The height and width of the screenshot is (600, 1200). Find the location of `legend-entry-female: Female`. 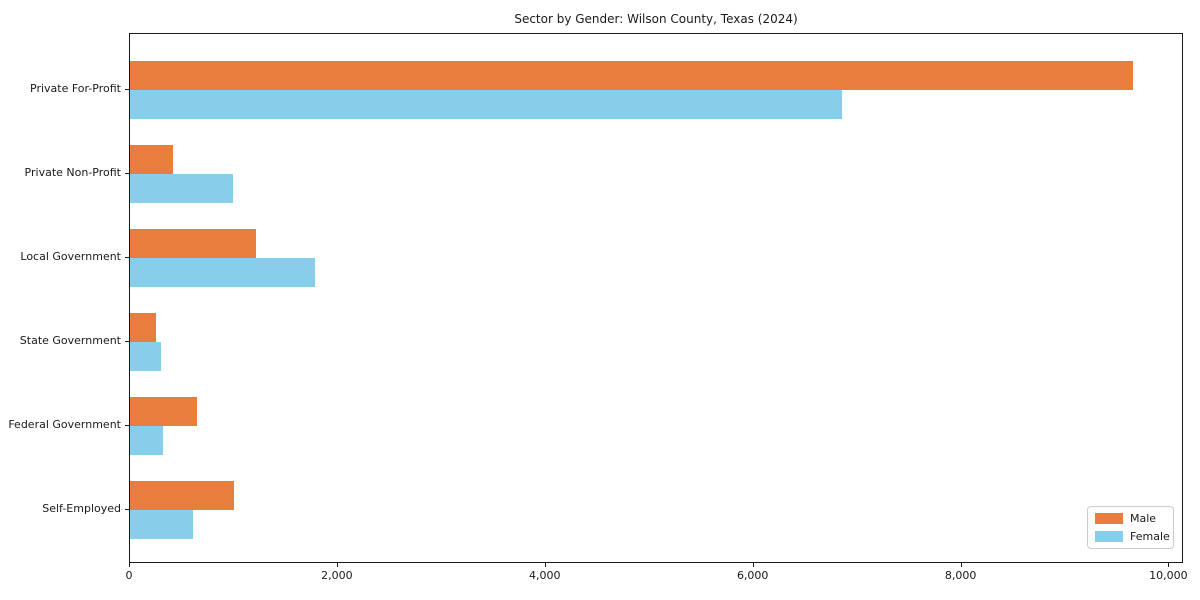

legend-entry-female: Female is located at coordinates (1132, 536).